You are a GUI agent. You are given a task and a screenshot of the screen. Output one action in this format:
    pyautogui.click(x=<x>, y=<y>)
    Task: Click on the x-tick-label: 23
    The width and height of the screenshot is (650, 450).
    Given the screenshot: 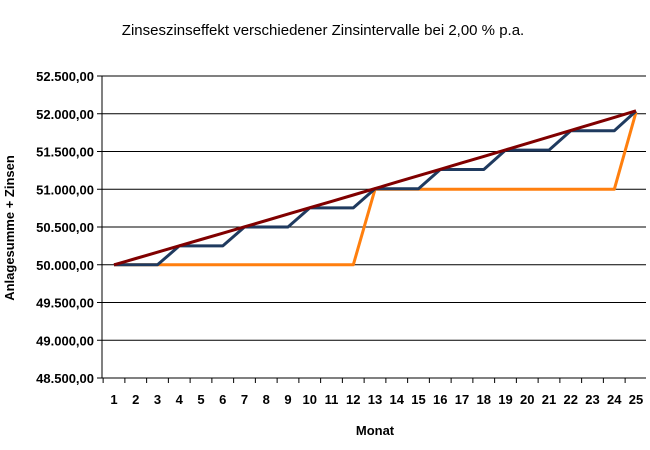 What is the action you would take?
    pyautogui.click(x=592, y=399)
    